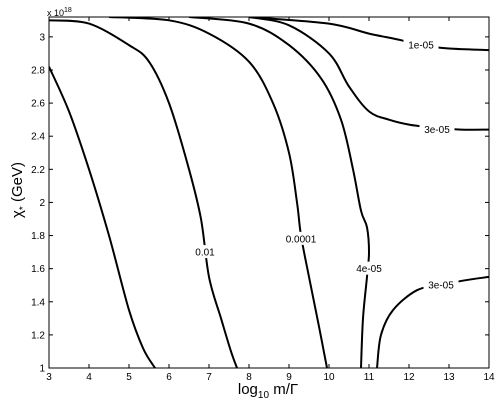  What do you see at coordinates (489, 377) in the screenshot?
I see `x-tick-label: 14` at bounding box center [489, 377].